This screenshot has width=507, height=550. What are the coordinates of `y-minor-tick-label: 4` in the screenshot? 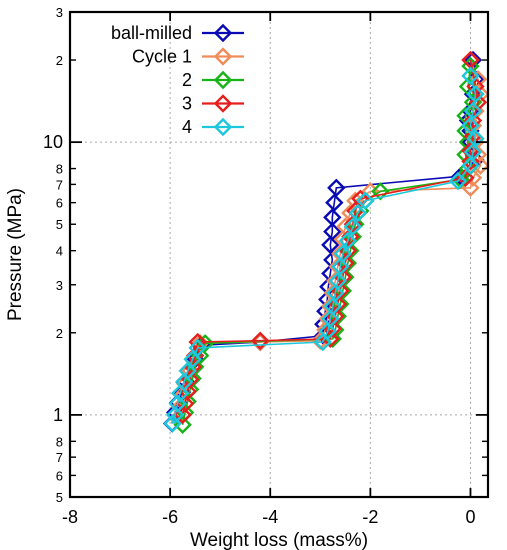 It's located at (59, 251).